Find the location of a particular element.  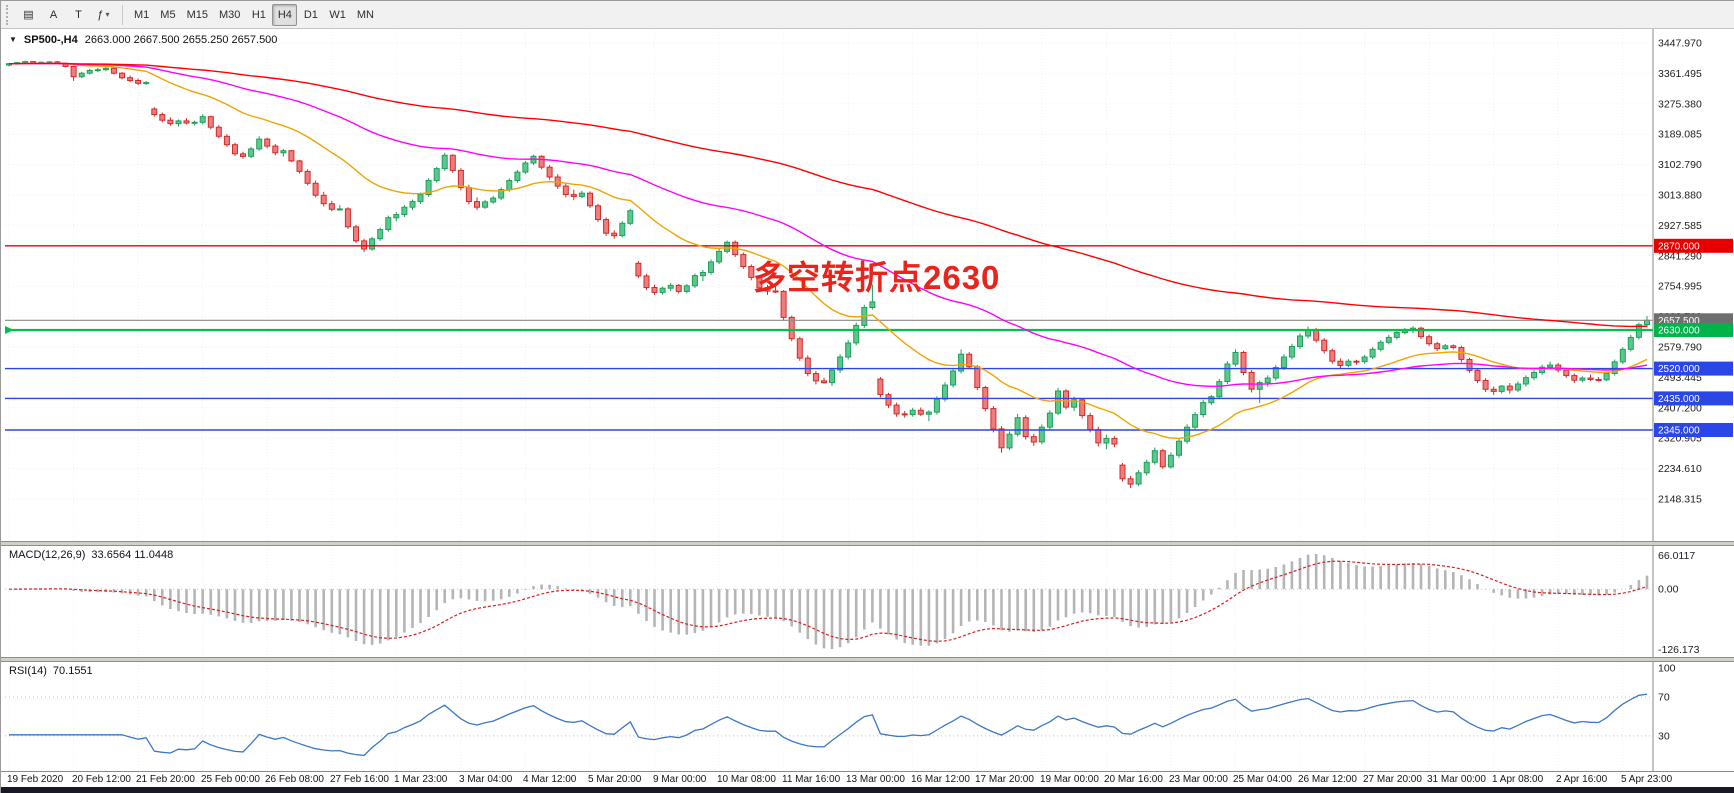

toolbar-separator is located at coordinates (122, 14).